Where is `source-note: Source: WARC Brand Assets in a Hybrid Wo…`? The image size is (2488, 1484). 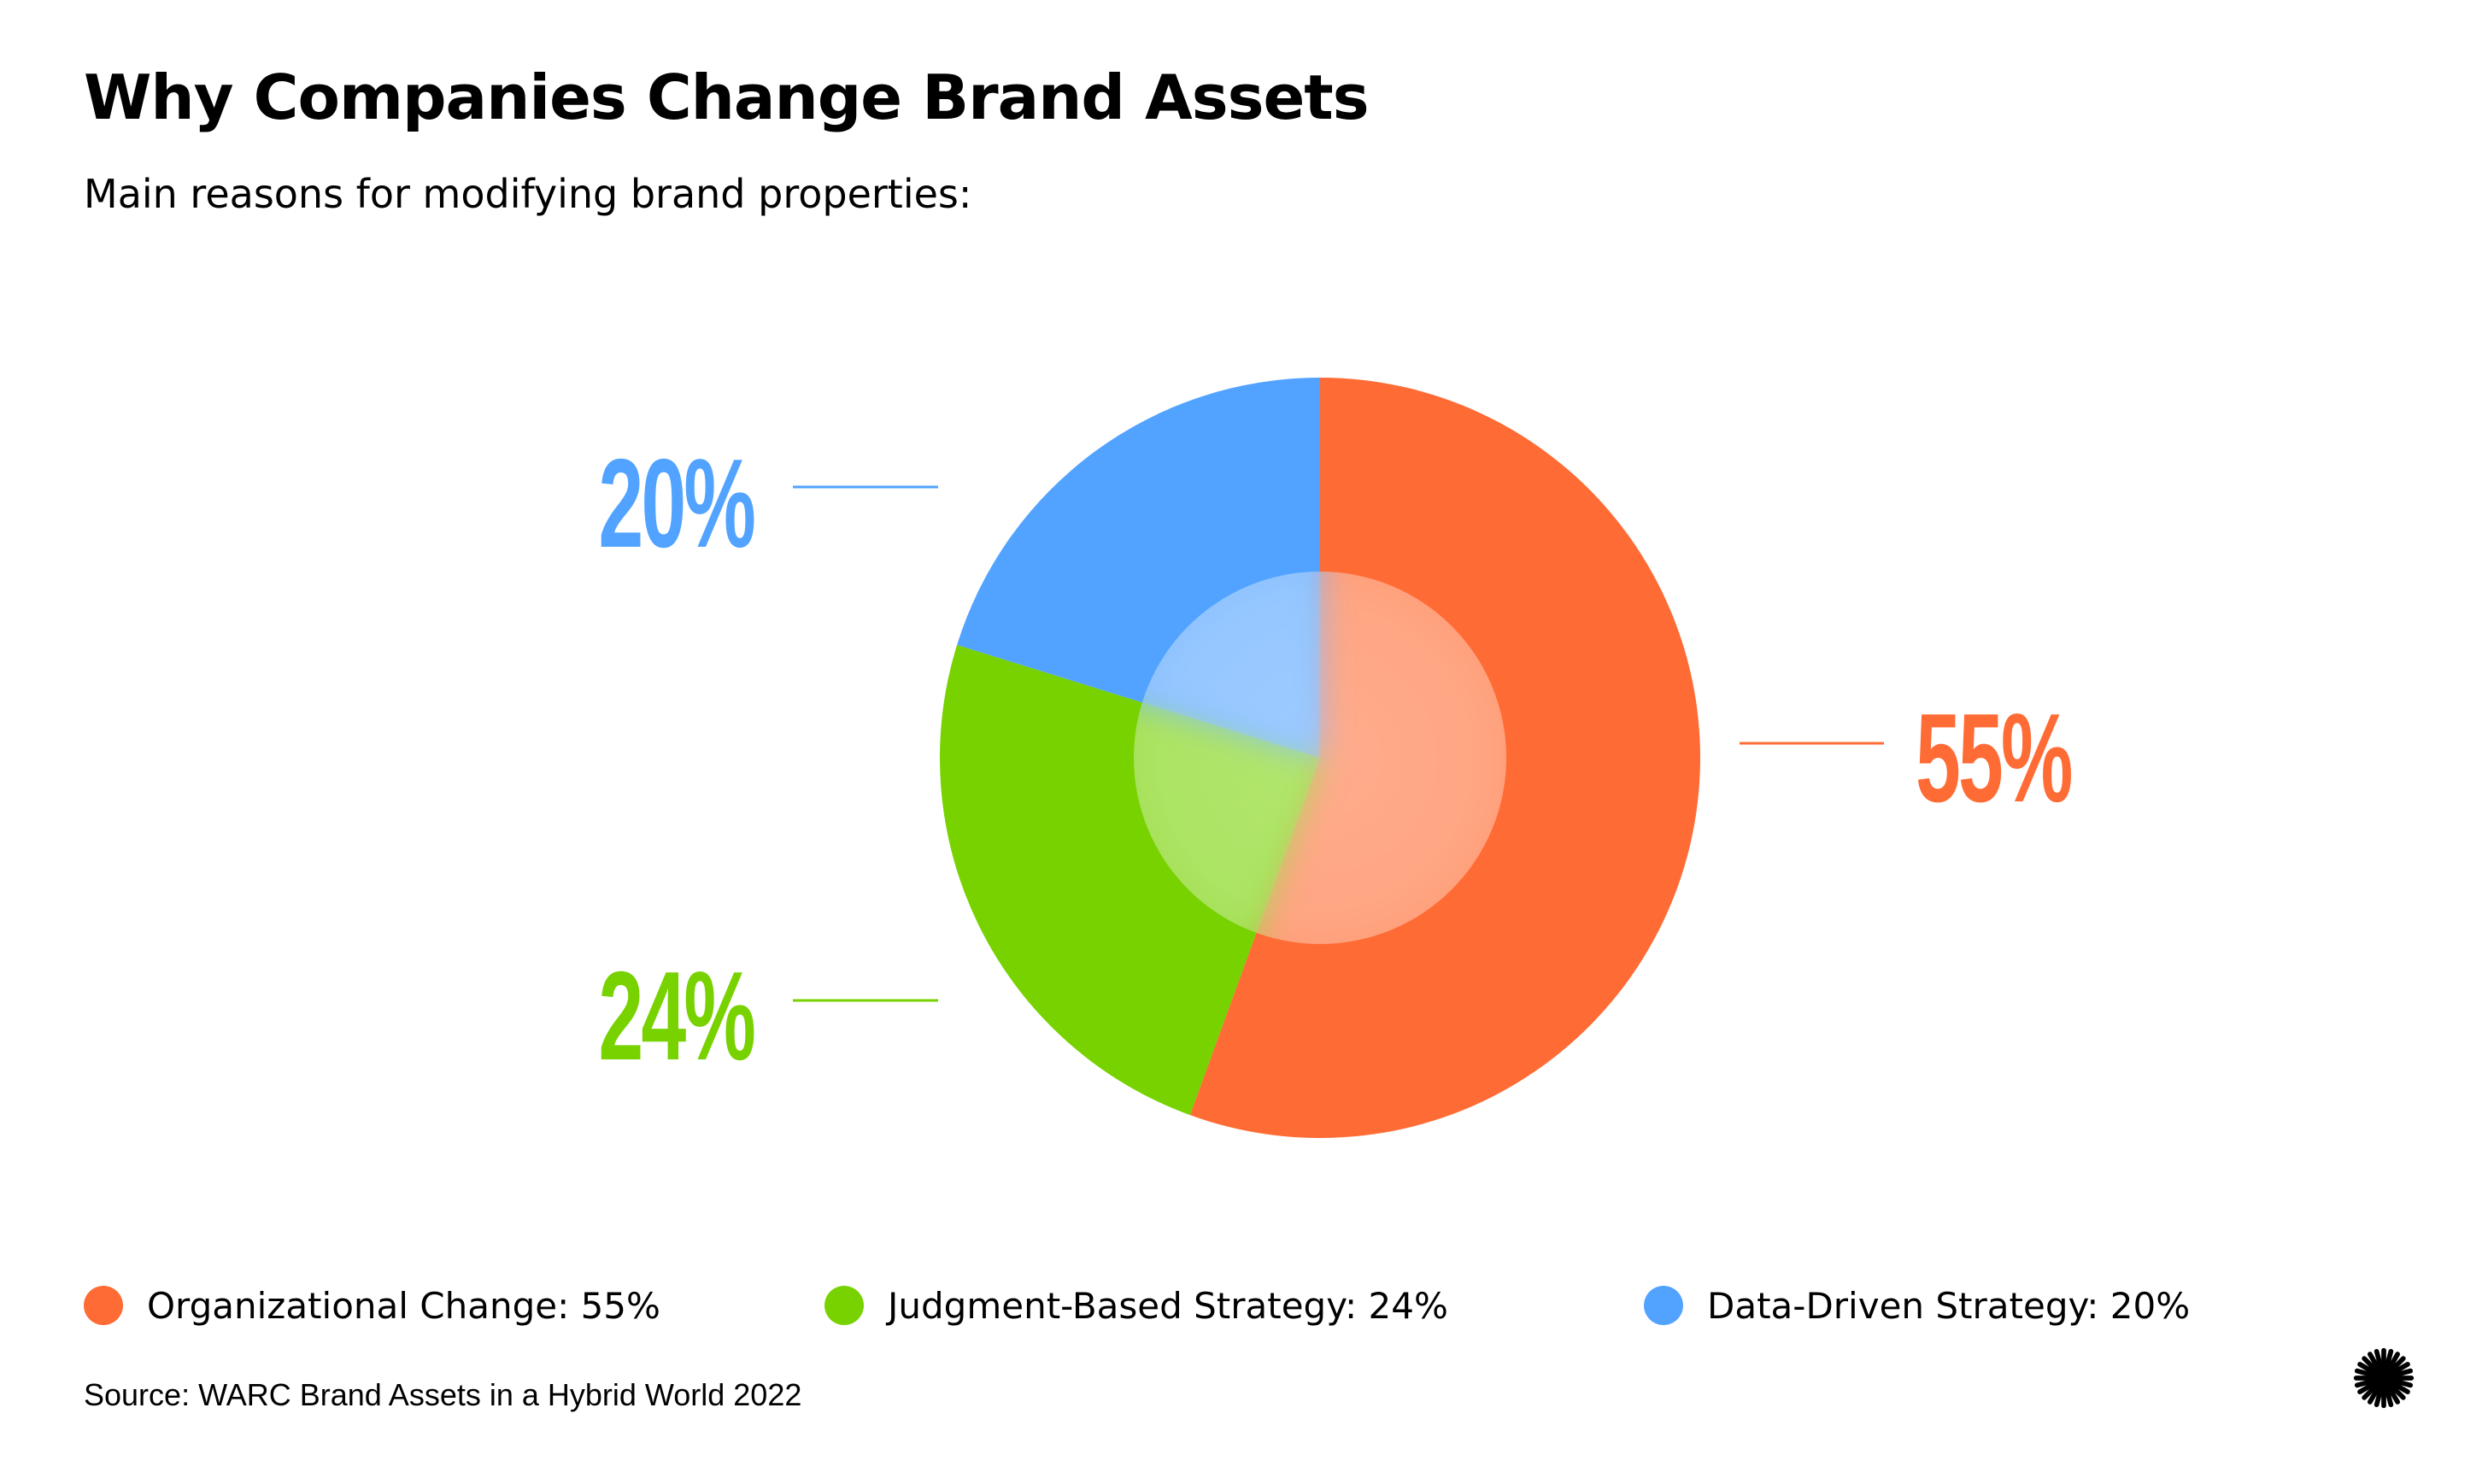 source-note: Source: WARC Brand Assets in a Hybrid Wo… is located at coordinates (443, 1394).